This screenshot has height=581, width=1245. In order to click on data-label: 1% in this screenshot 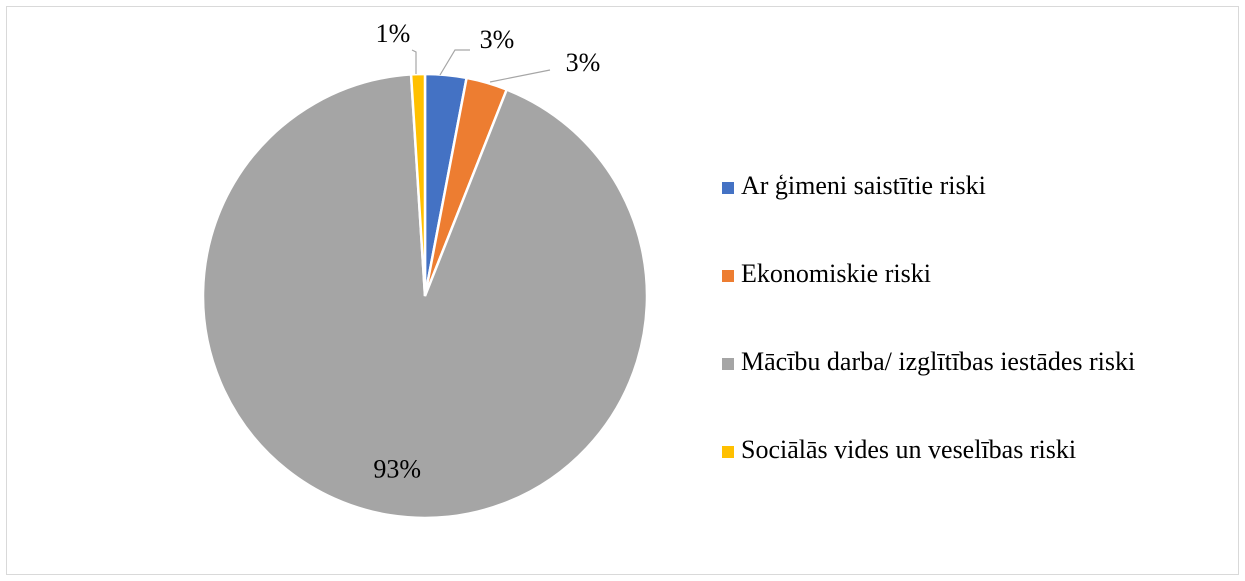, I will do `click(393, 33)`.